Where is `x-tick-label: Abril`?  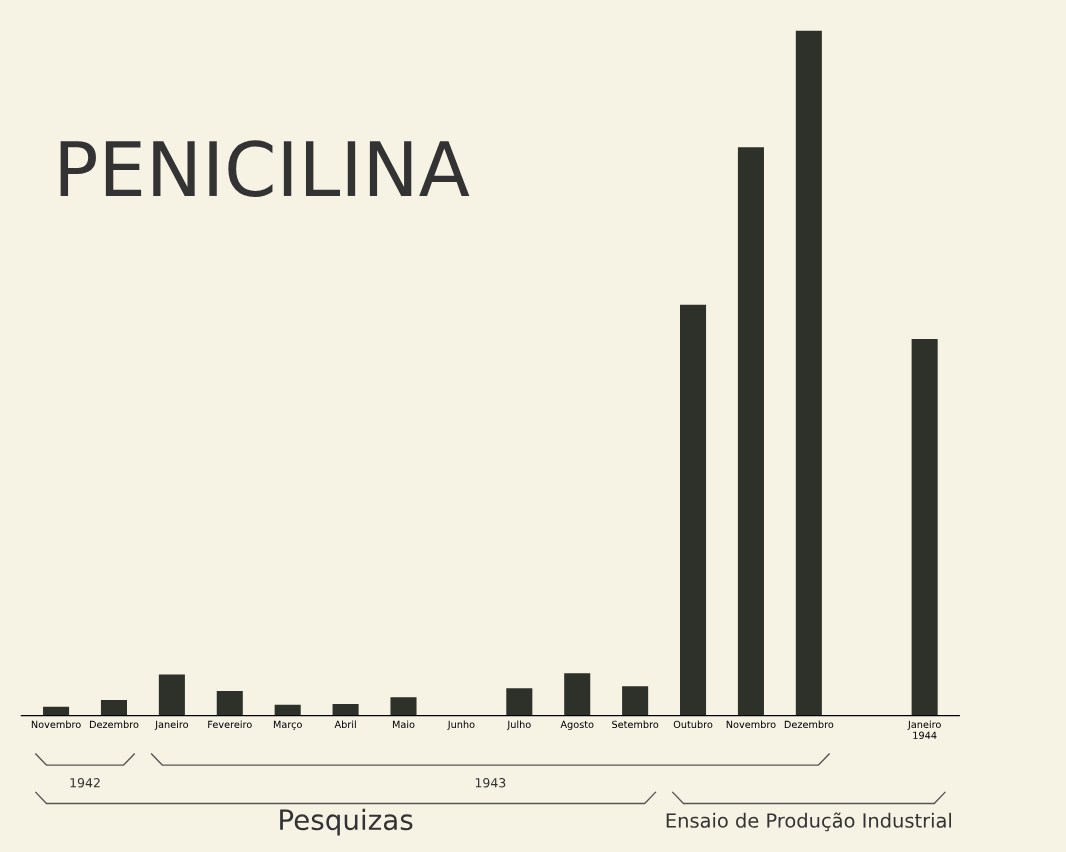 x-tick-label: Abril is located at coordinates (345, 724).